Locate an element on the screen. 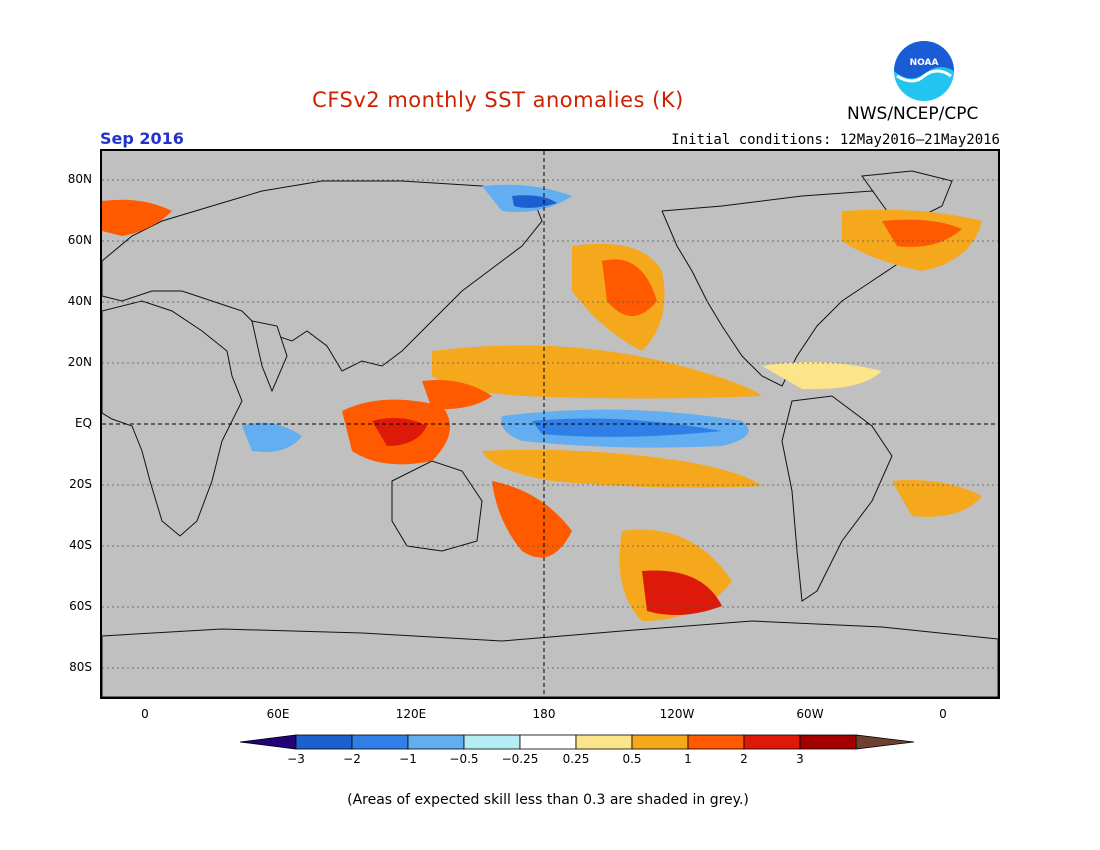 The width and height of the screenshot is (1100, 850). noaa-logo: NOAA is located at coordinates (924, 71).